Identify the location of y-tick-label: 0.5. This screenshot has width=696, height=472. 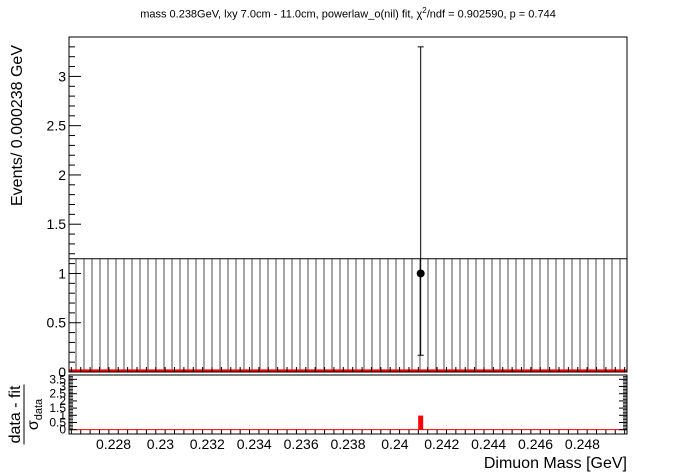
(57, 323).